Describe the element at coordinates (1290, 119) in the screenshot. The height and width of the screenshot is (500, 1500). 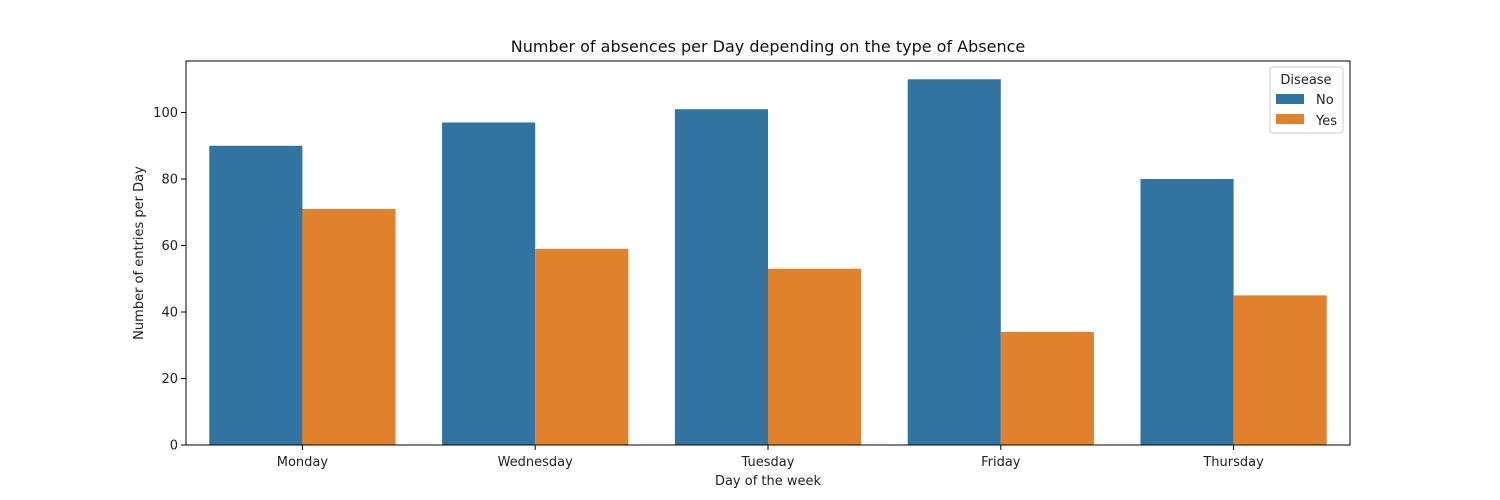
I see `legend-swatch-yes` at that location.